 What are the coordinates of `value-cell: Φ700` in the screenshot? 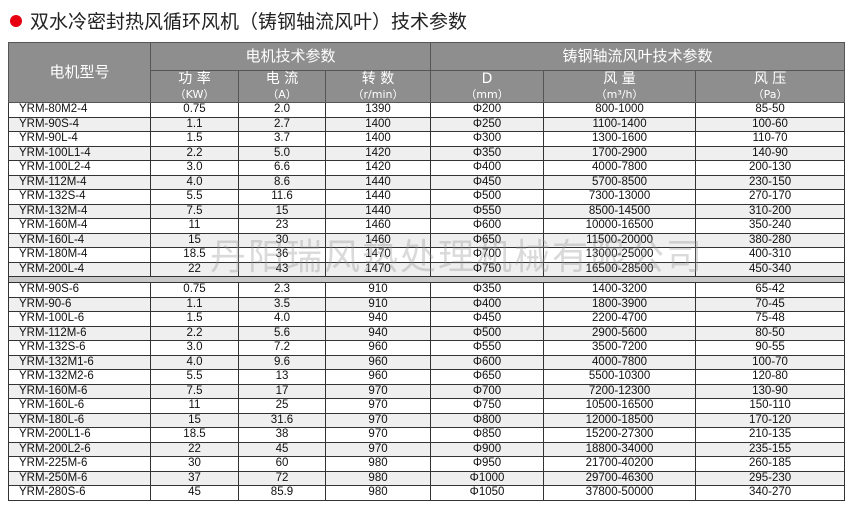 It's located at (487, 391).